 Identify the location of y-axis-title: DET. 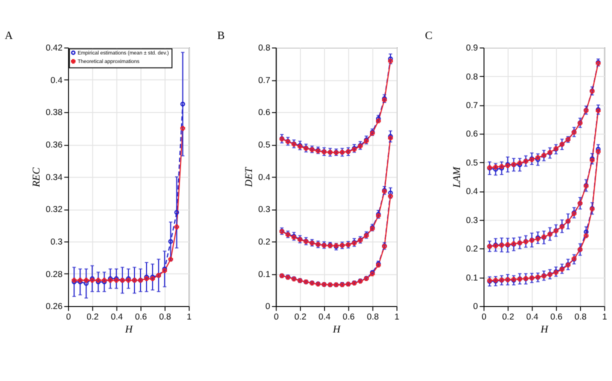
(250, 177).